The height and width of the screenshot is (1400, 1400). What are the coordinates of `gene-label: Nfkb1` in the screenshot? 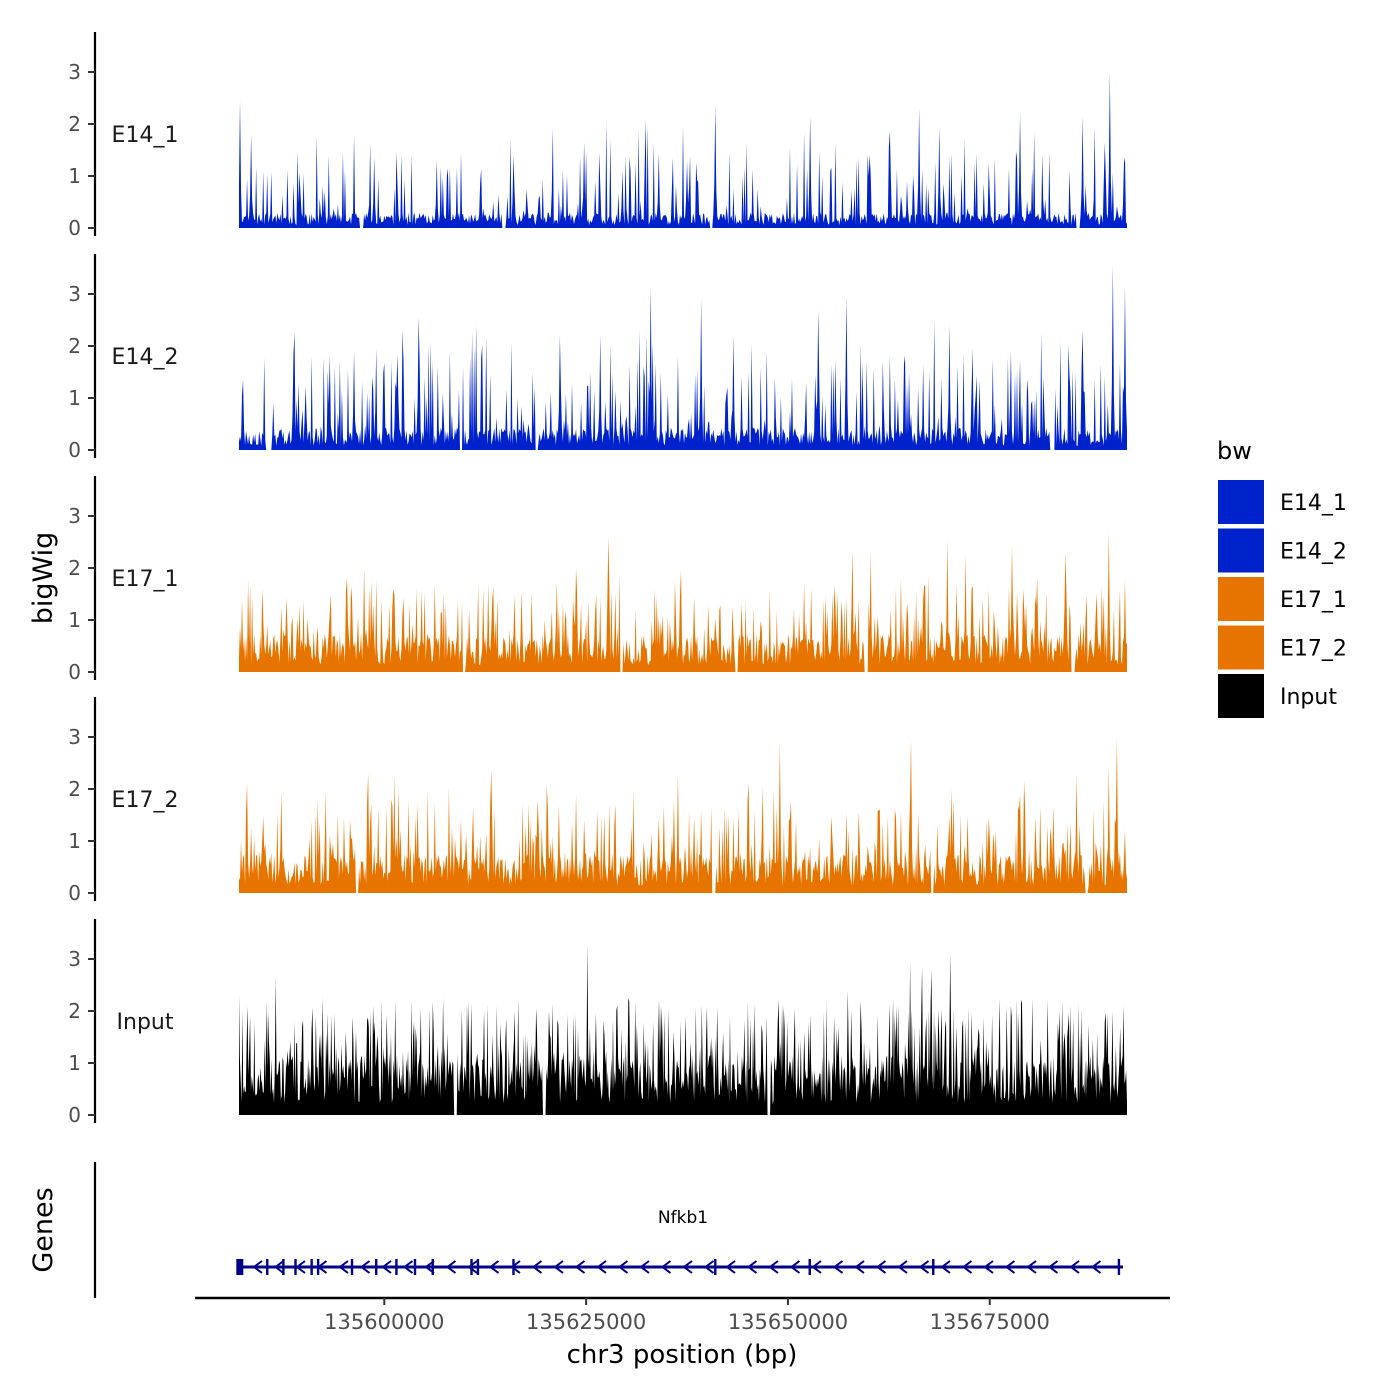 It's located at (683, 1218).